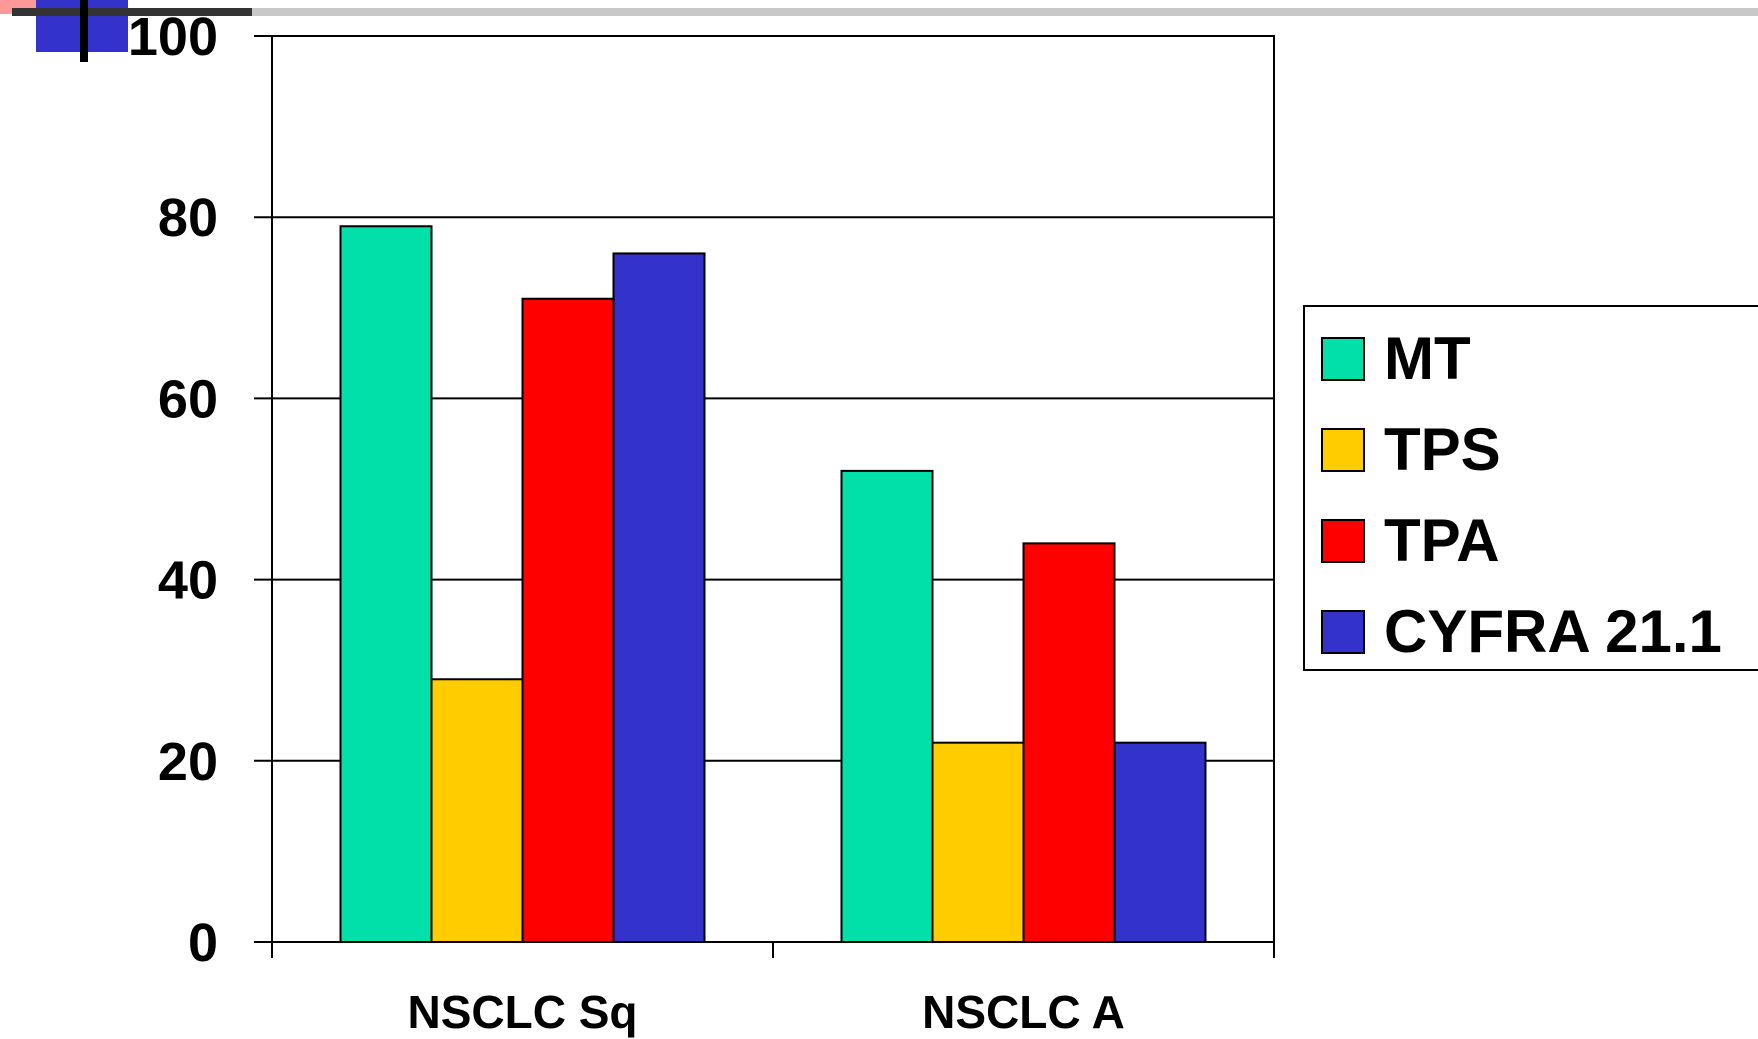  I want to click on y-tick-label: 40, so click(188, 581).